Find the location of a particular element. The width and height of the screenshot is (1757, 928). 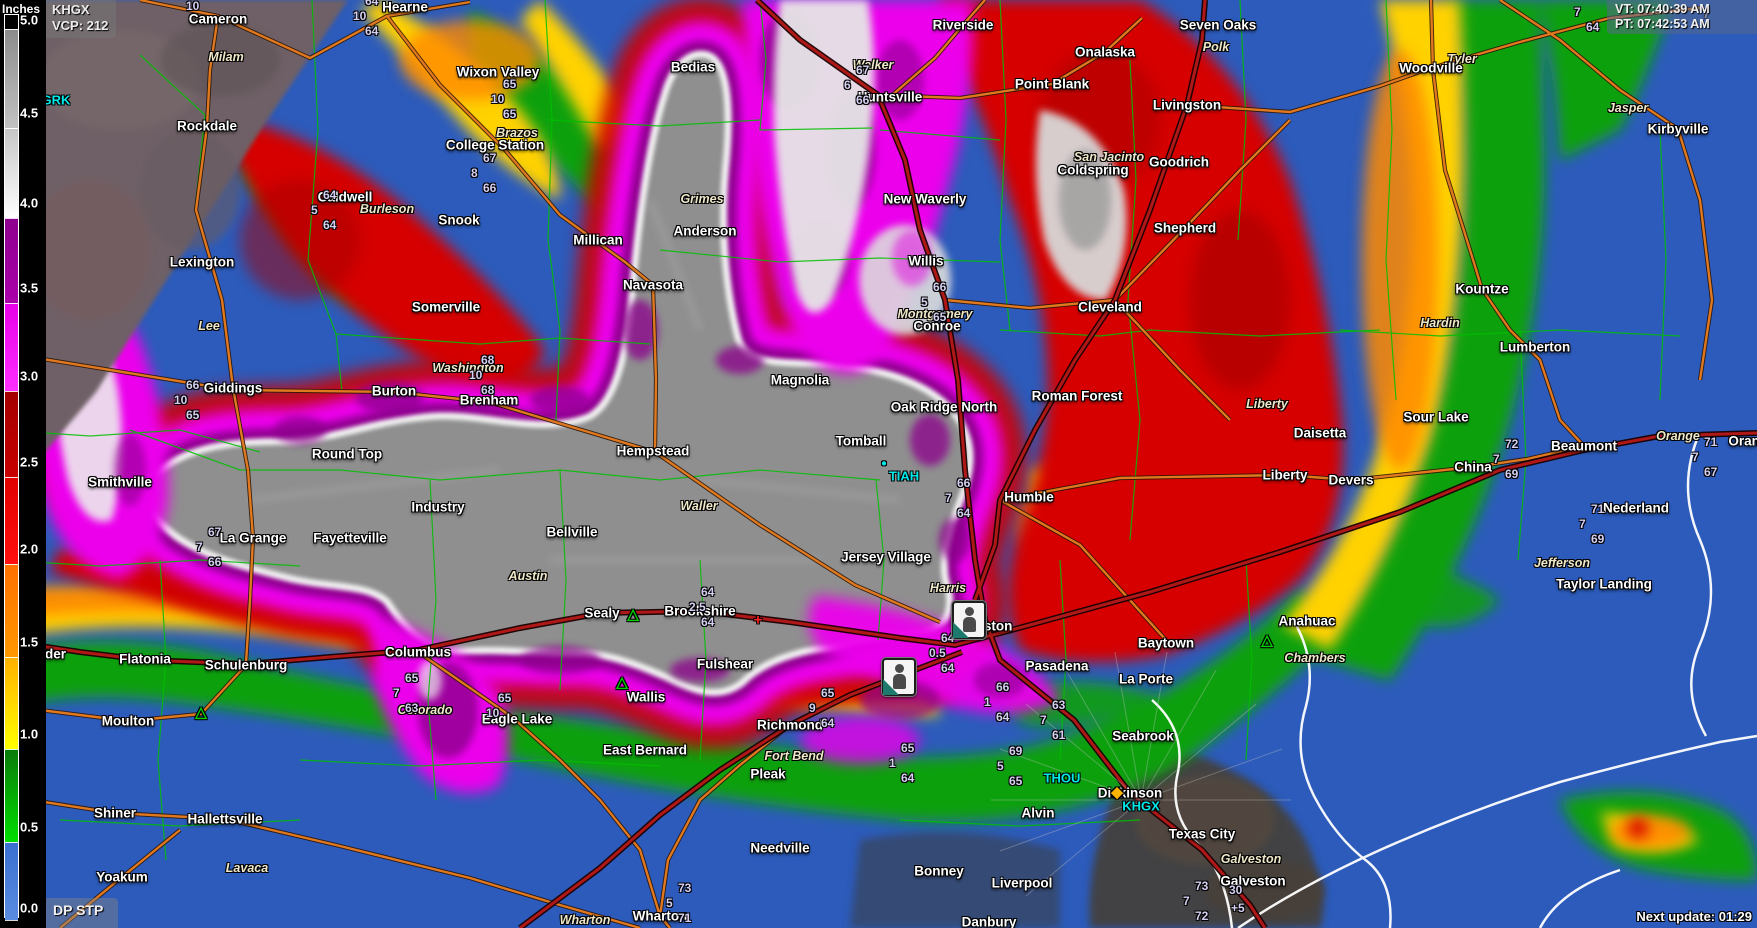

vcp-label: VCP: 212 is located at coordinates (80, 25).